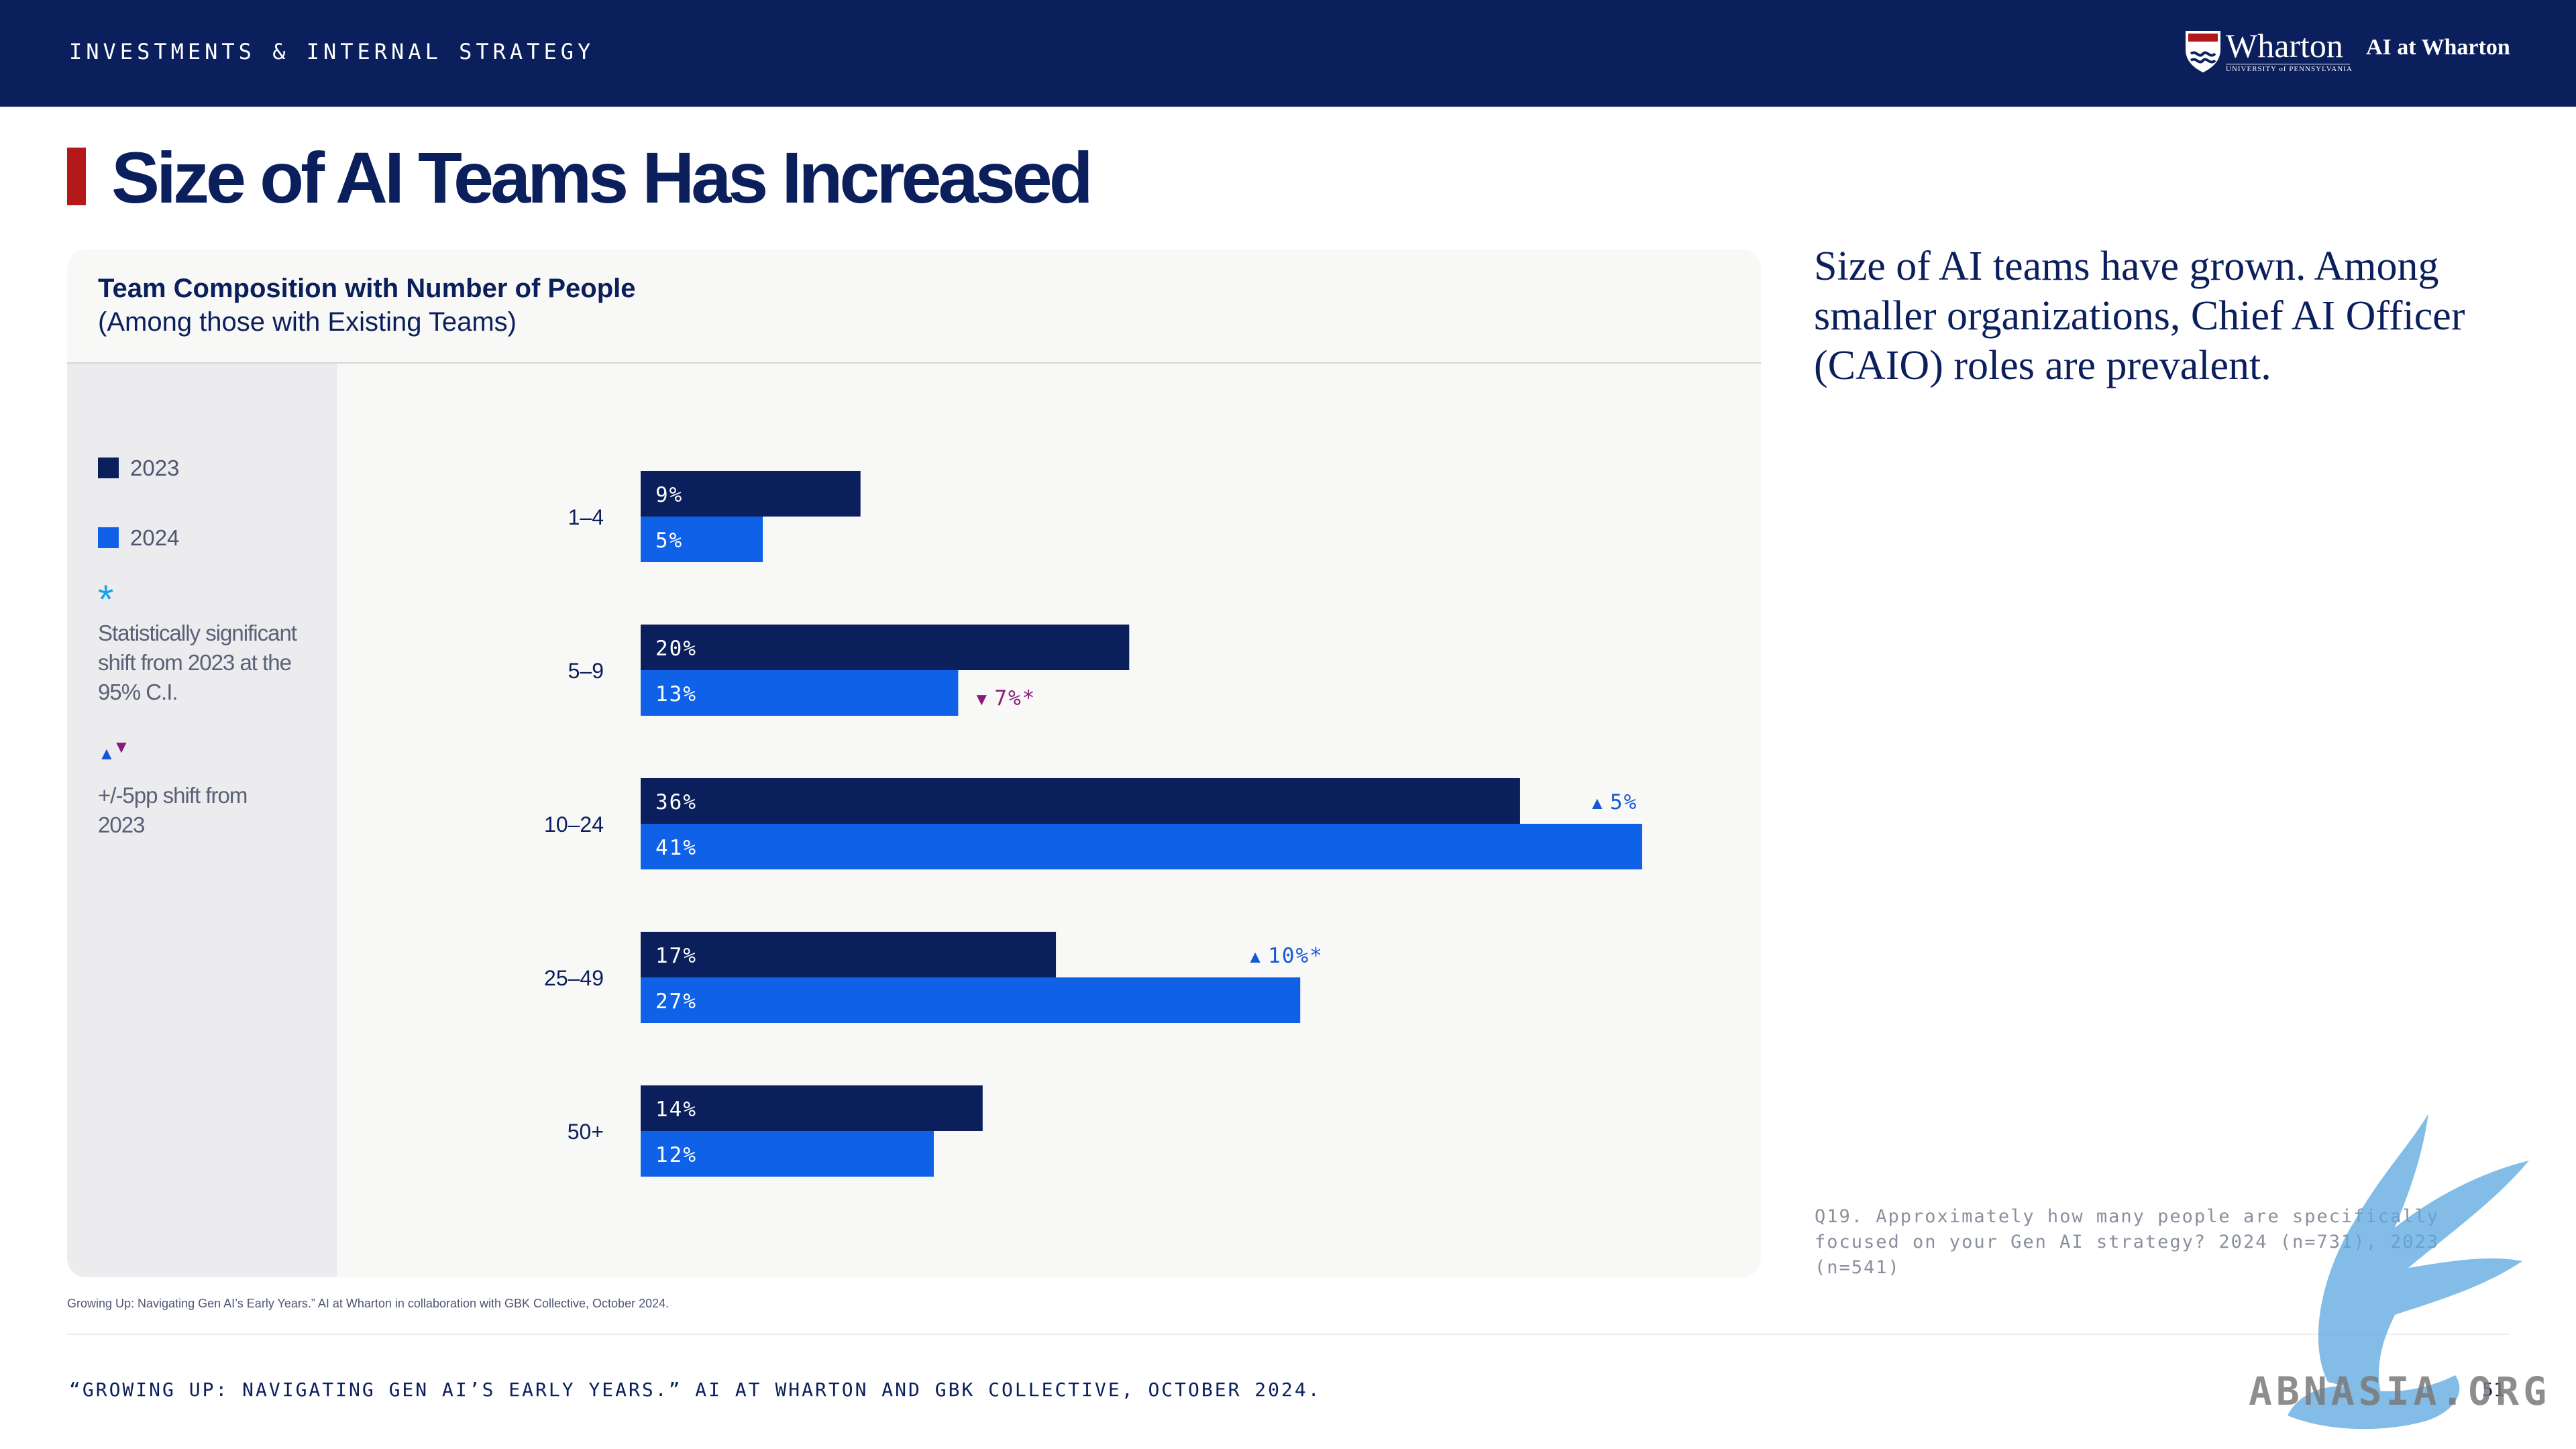  What do you see at coordinates (1288, 1334) in the screenshot?
I see `footer-divider` at bounding box center [1288, 1334].